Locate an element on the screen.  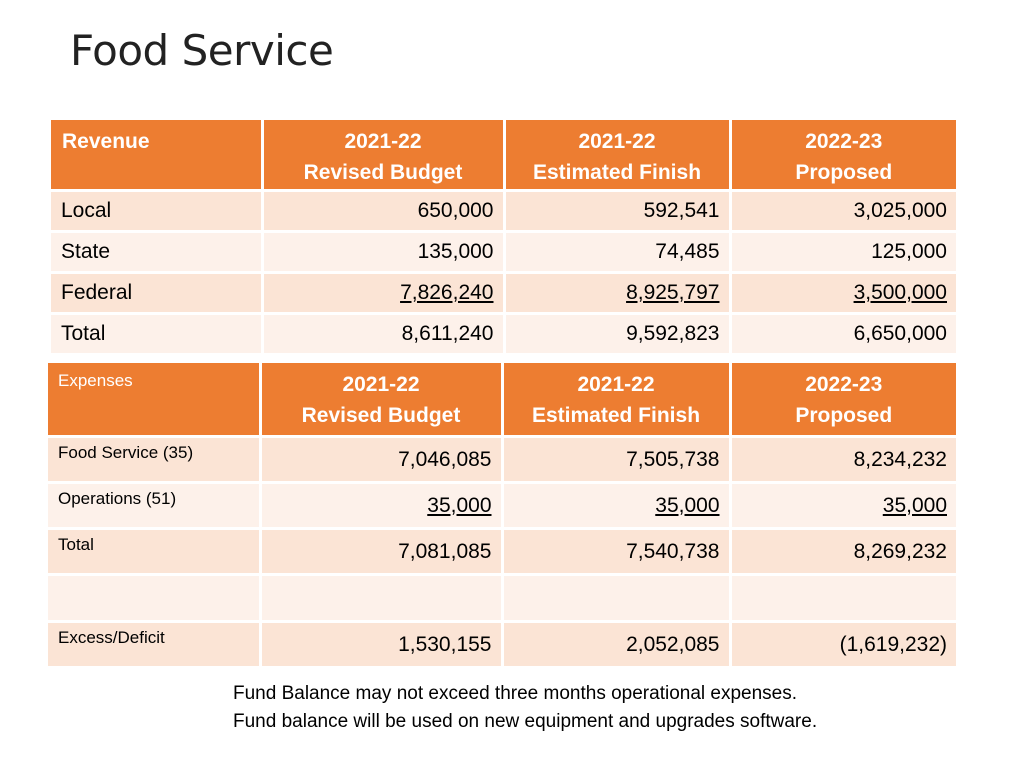
cell-proposed: 35,000 is located at coordinates (843, 505).